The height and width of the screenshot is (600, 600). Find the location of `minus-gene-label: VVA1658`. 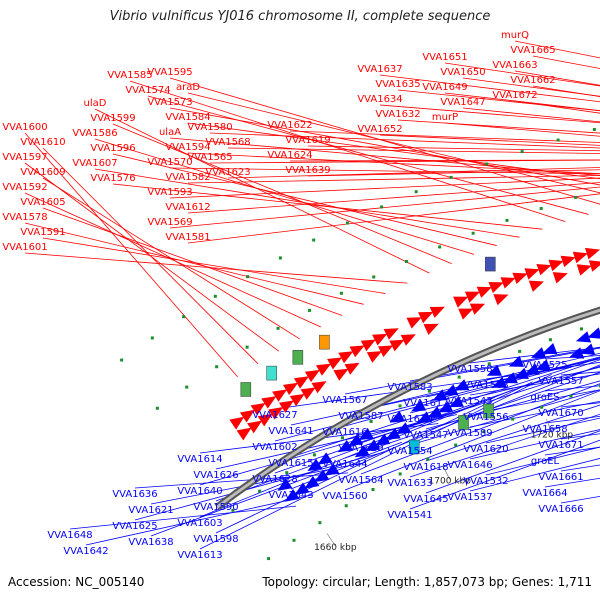

minus-gene-label: VVA1658 is located at coordinates (544, 429).